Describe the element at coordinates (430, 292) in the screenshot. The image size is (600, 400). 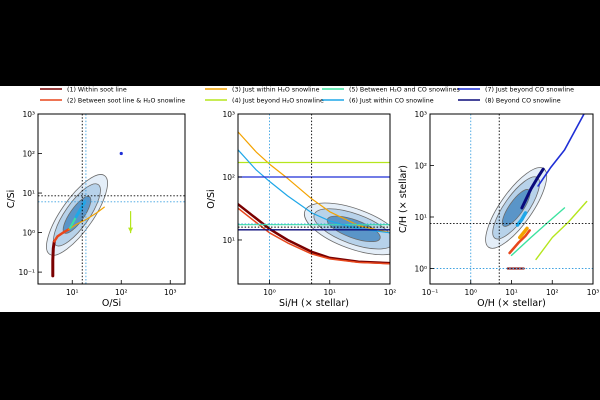
I see `x-tick-label: 10⁻¹` at that location.